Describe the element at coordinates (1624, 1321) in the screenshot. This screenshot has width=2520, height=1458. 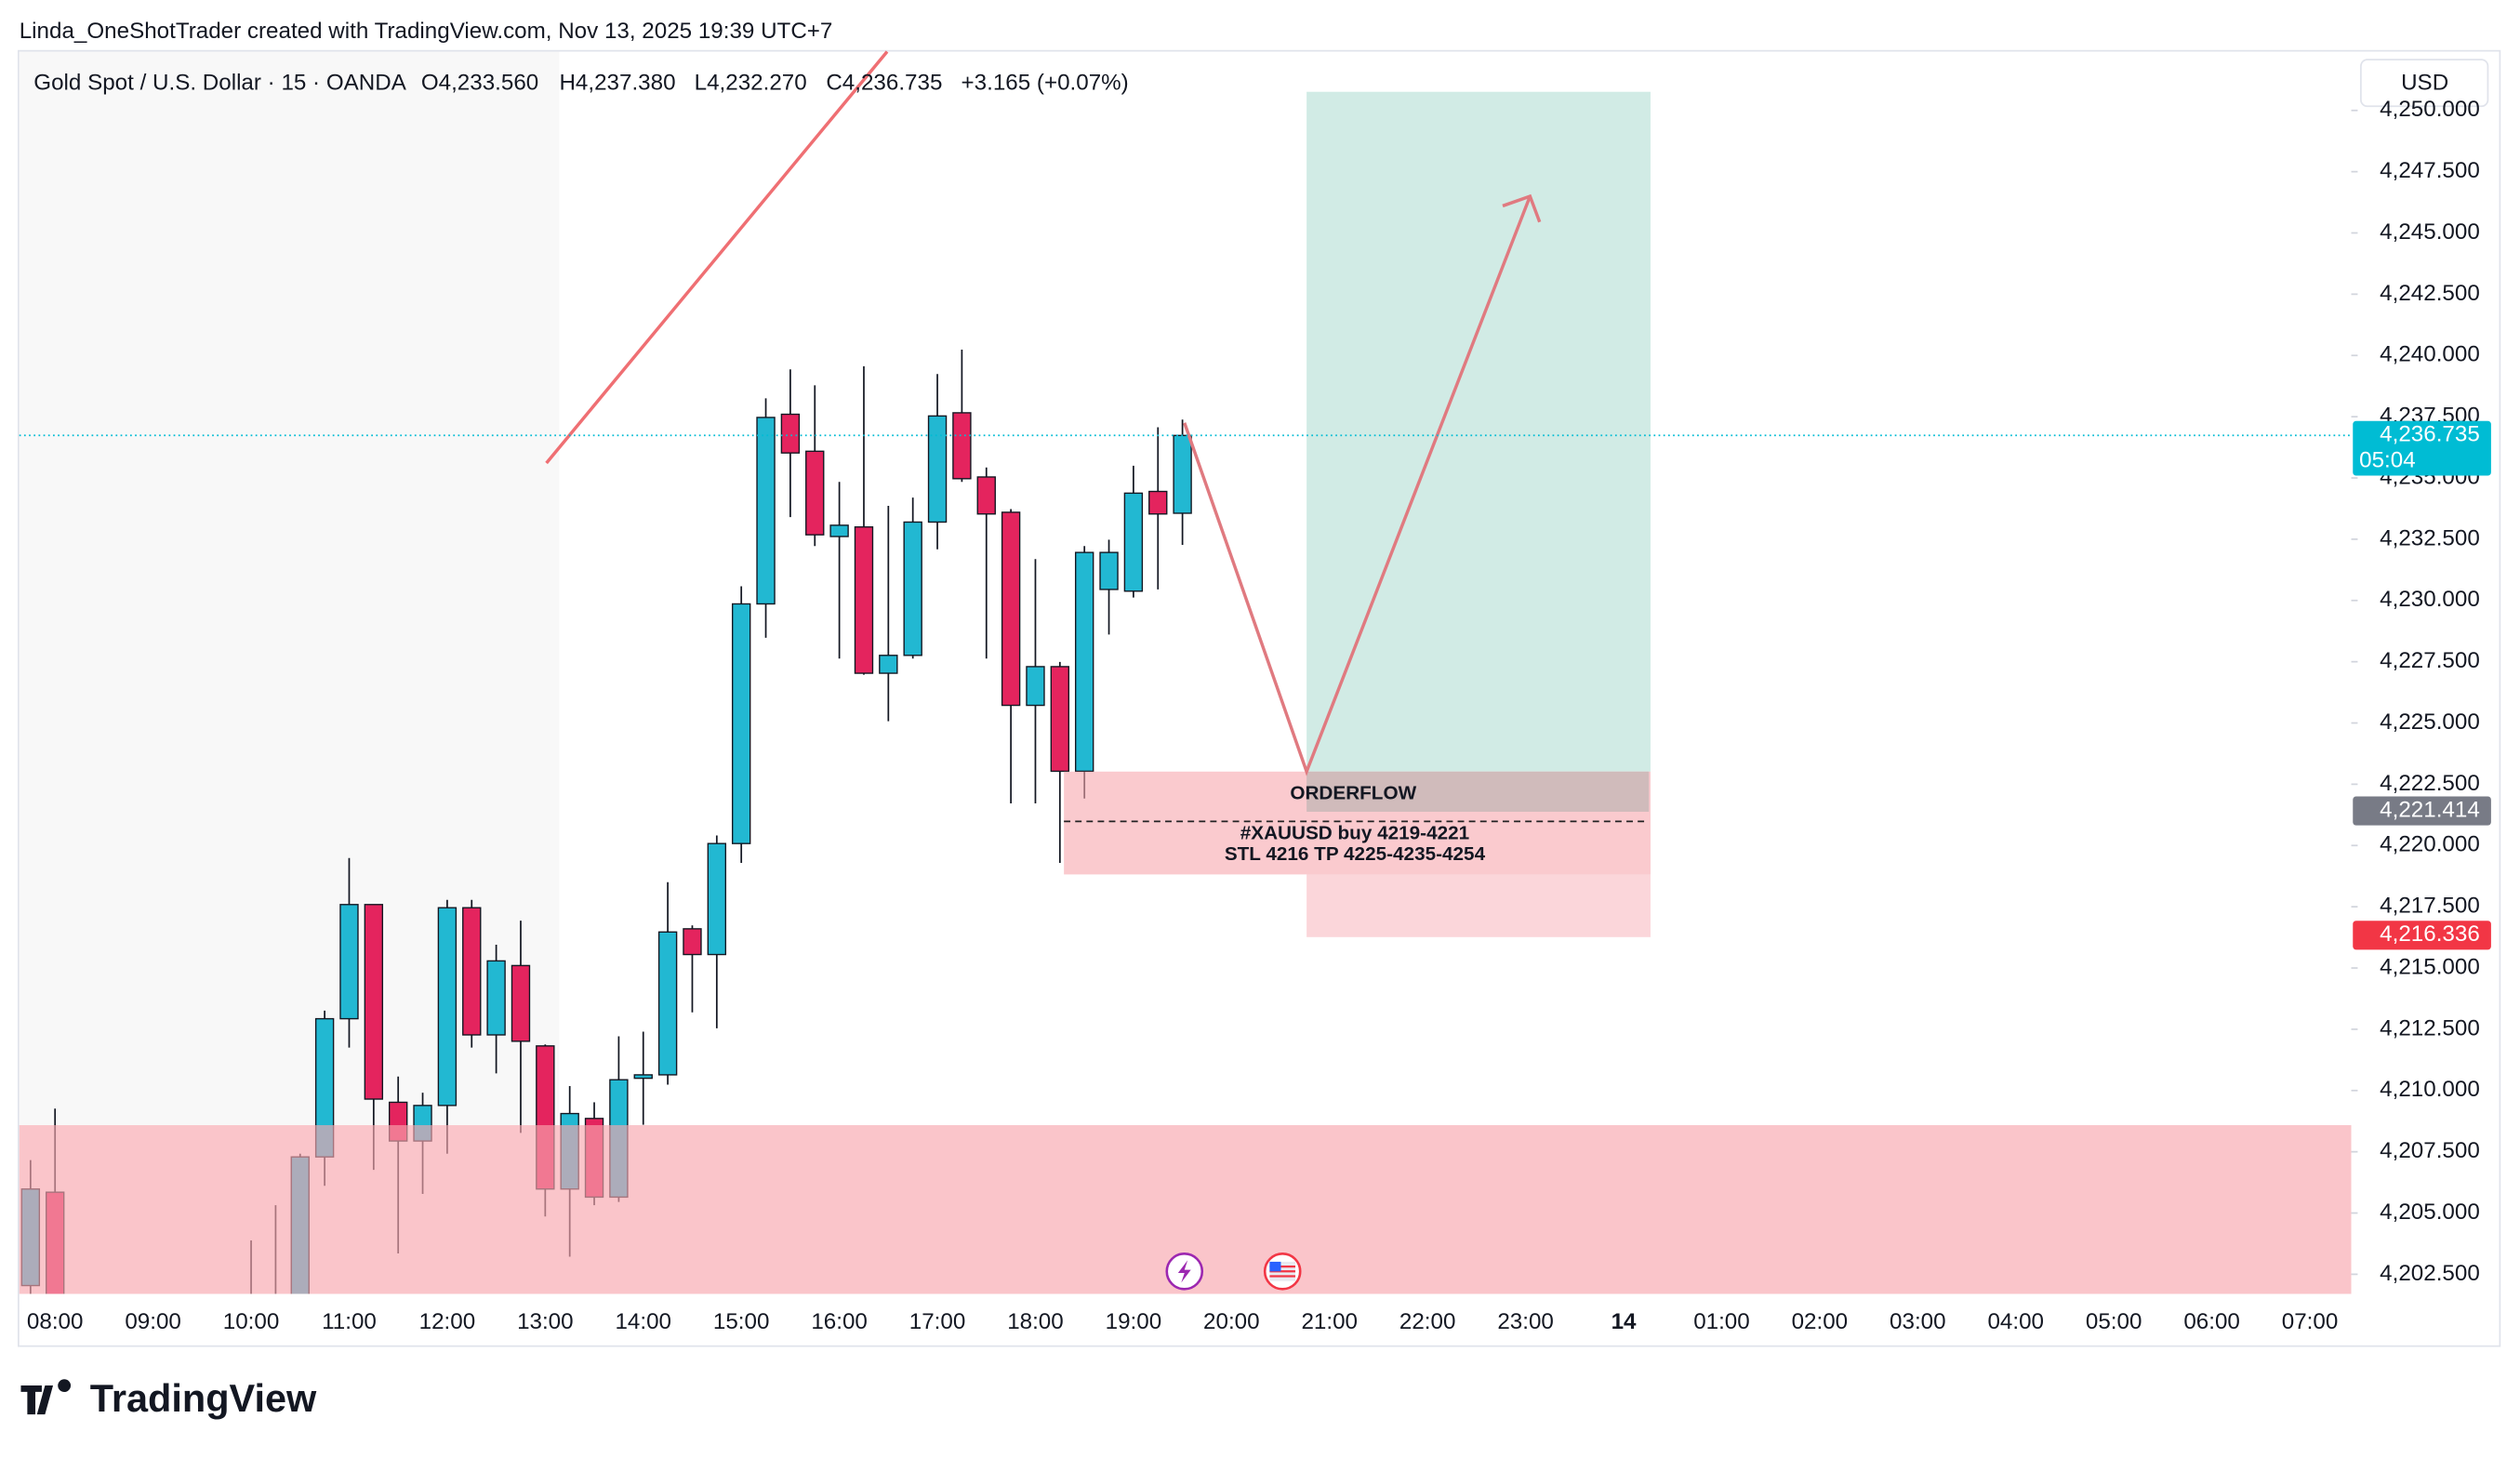
I see `x-tick-label: 14` at that location.